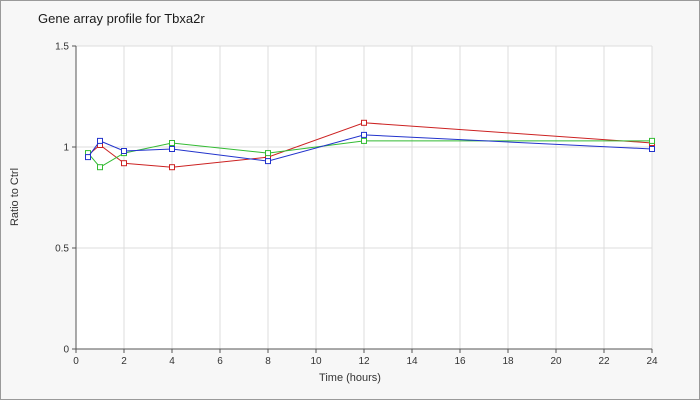 Image resolution: width=700 pixels, height=400 pixels. Describe the element at coordinates (220, 361) in the screenshot. I see `svg-text: 6` at that location.